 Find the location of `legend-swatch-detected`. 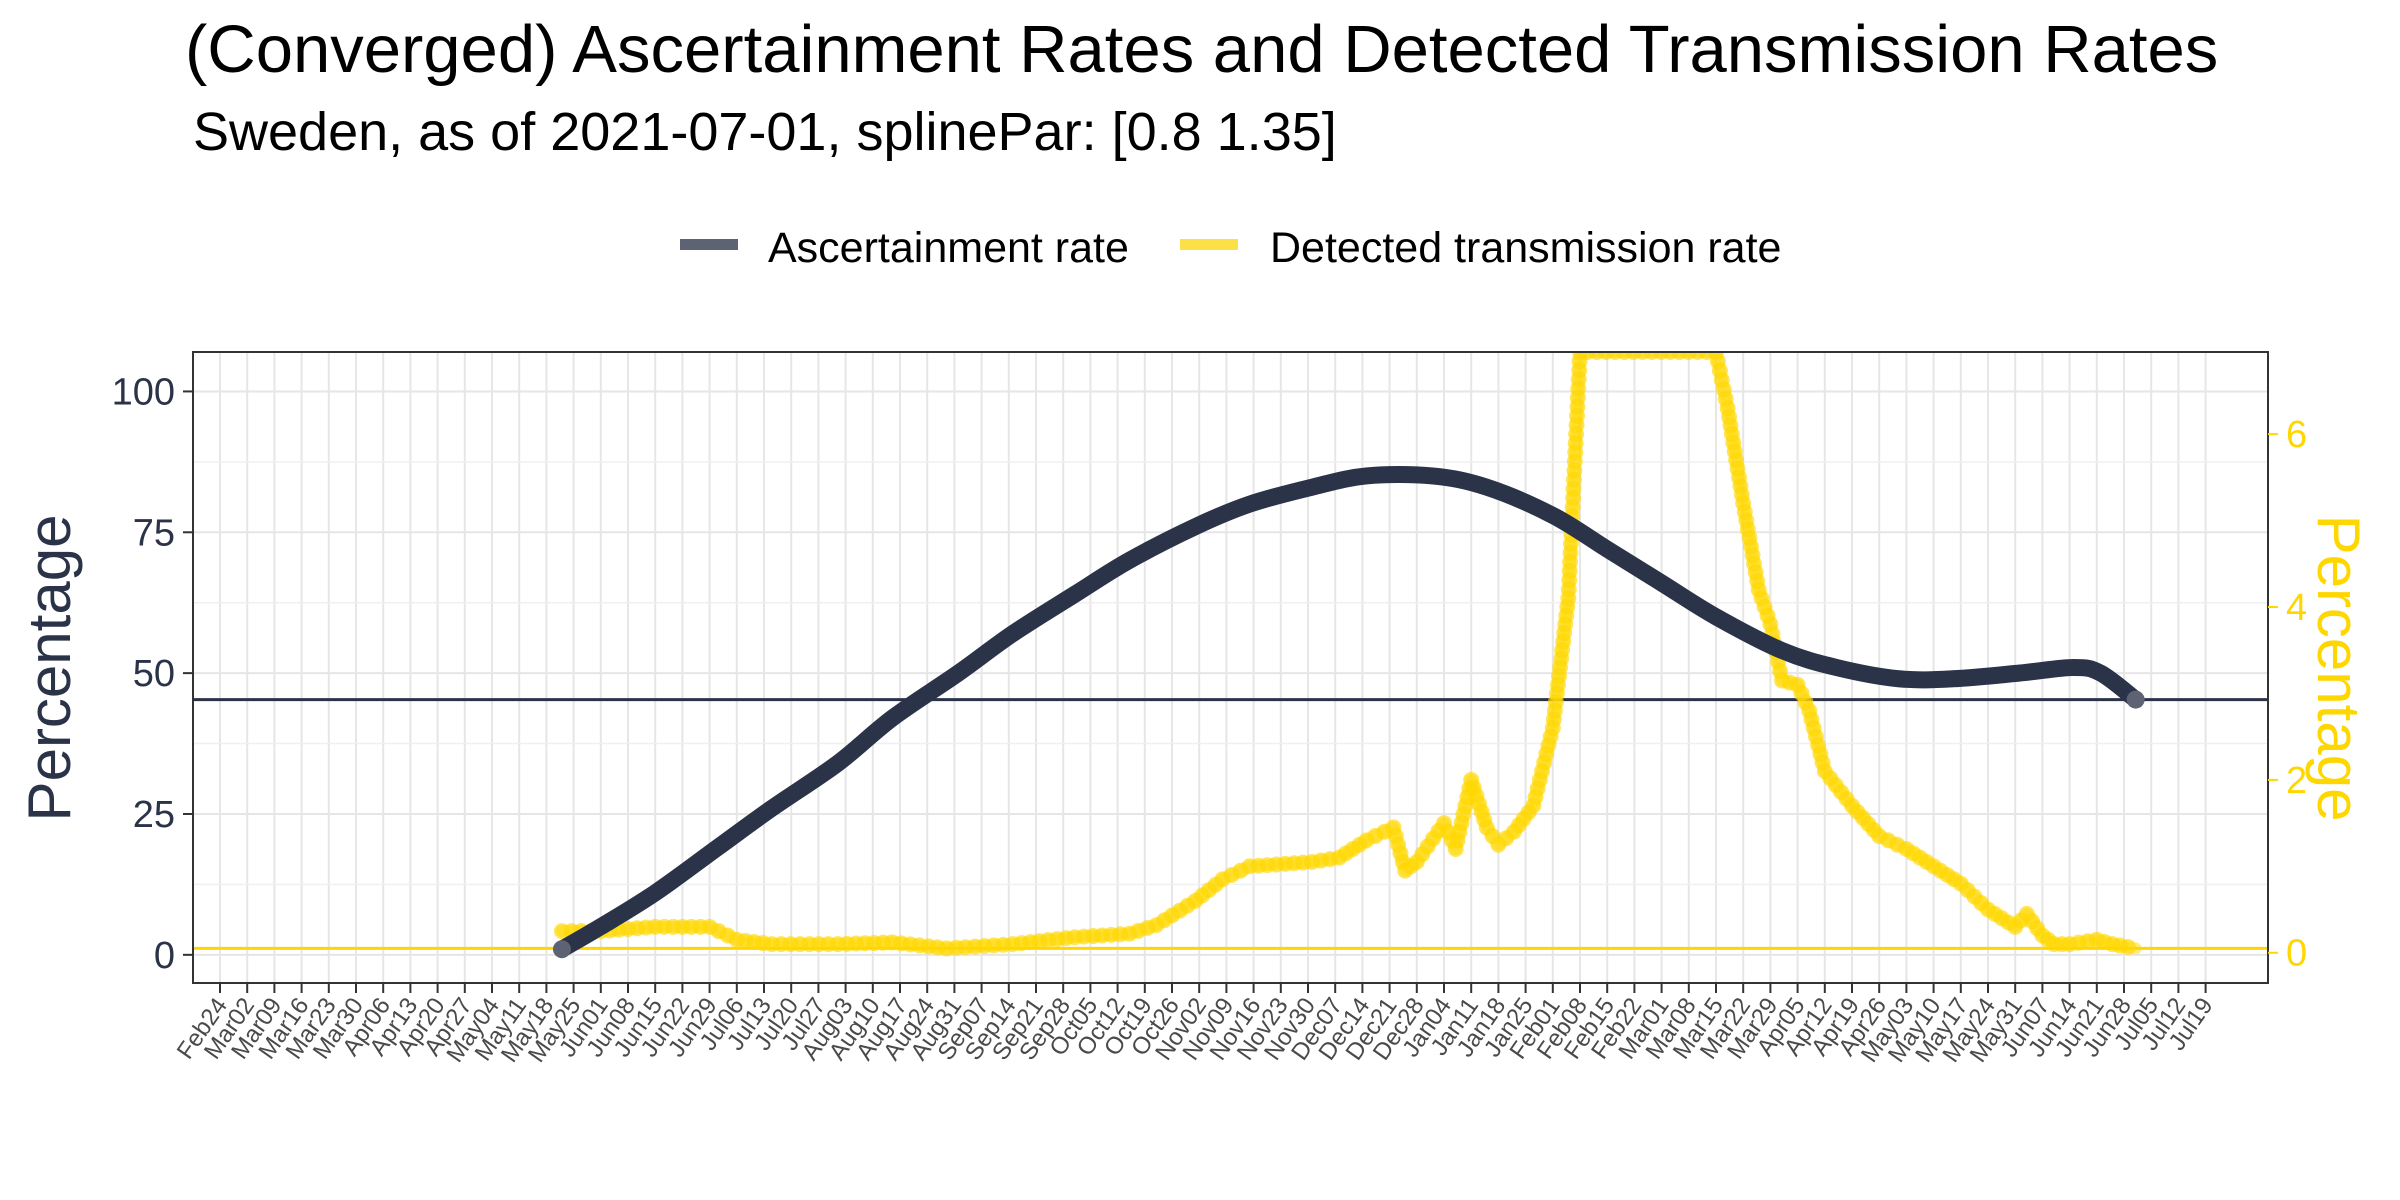

legend-swatch-detected is located at coordinates (1209, 244).